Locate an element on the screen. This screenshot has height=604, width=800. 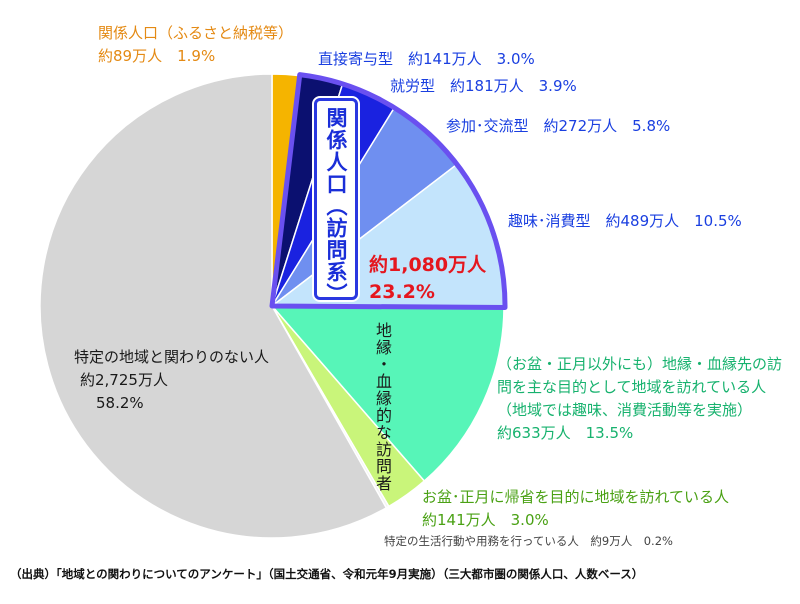
visit-group-box: 関係人口（訪問系） is located at coordinates (336, 201).